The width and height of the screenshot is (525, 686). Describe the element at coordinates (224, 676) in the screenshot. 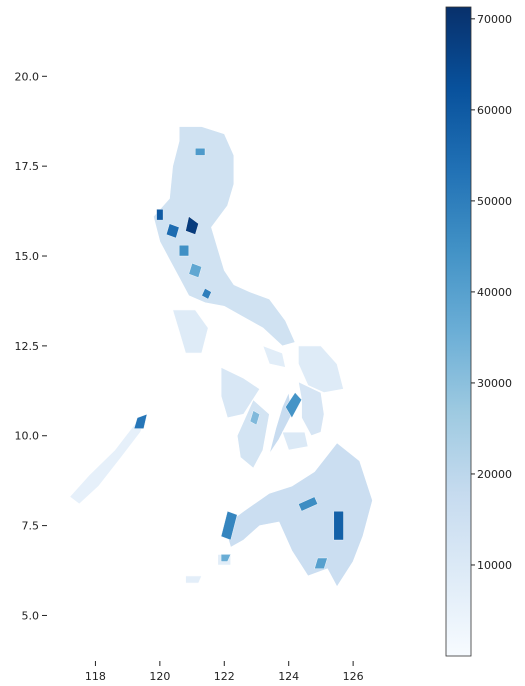

I see `x-tick-label: 122` at that location.